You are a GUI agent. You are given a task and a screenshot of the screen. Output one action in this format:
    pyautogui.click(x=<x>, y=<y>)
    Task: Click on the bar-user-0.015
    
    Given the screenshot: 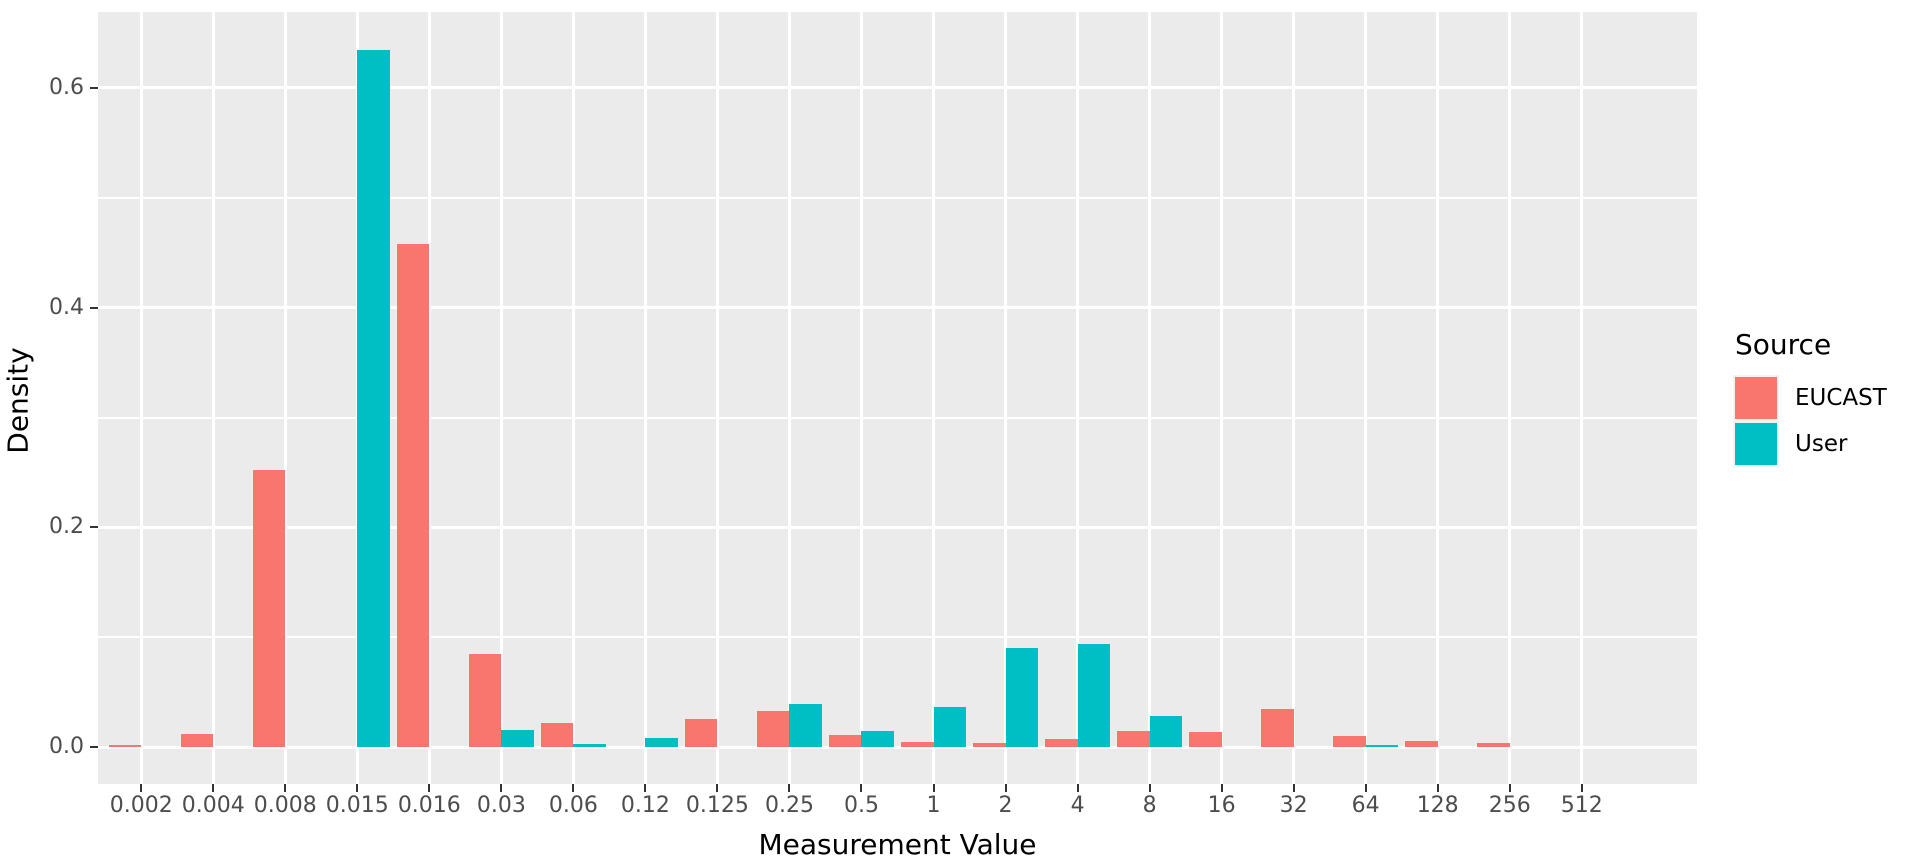 What is the action you would take?
    pyautogui.click(x=373, y=399)
    